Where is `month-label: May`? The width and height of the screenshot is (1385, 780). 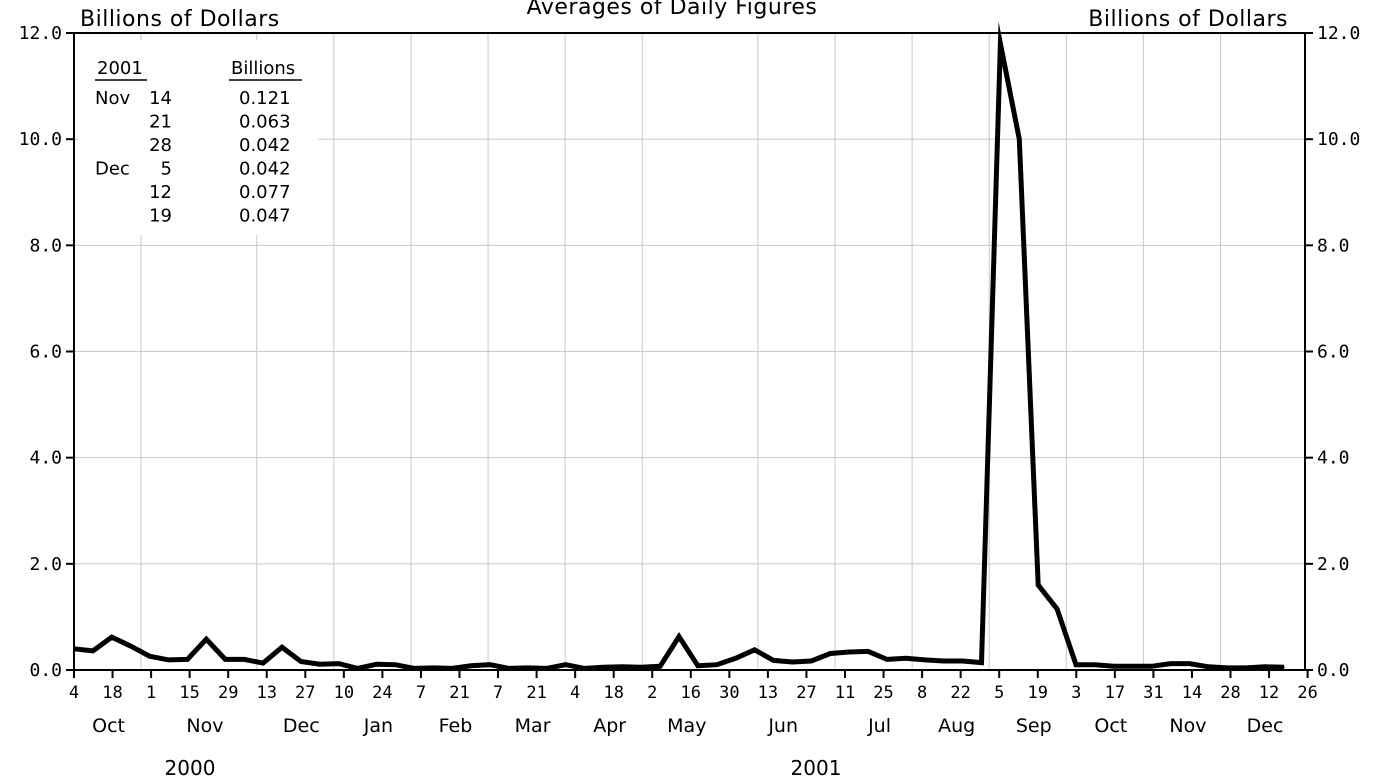 month-label: May is located at coordinates (686, 726).